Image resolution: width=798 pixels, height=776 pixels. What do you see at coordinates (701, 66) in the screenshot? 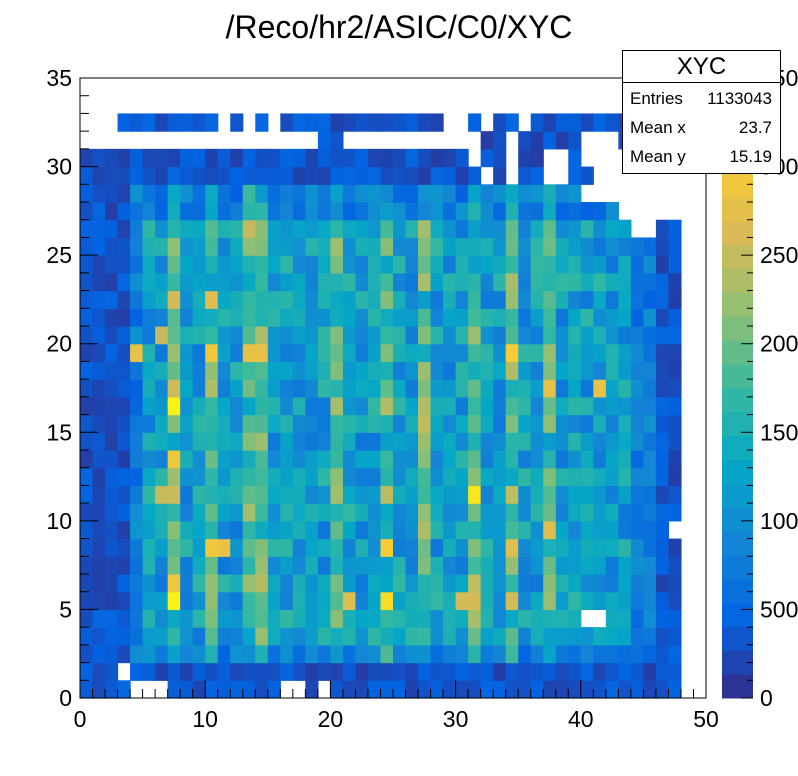
I see `stats-title: XYC` at bounding box center [701, 66].